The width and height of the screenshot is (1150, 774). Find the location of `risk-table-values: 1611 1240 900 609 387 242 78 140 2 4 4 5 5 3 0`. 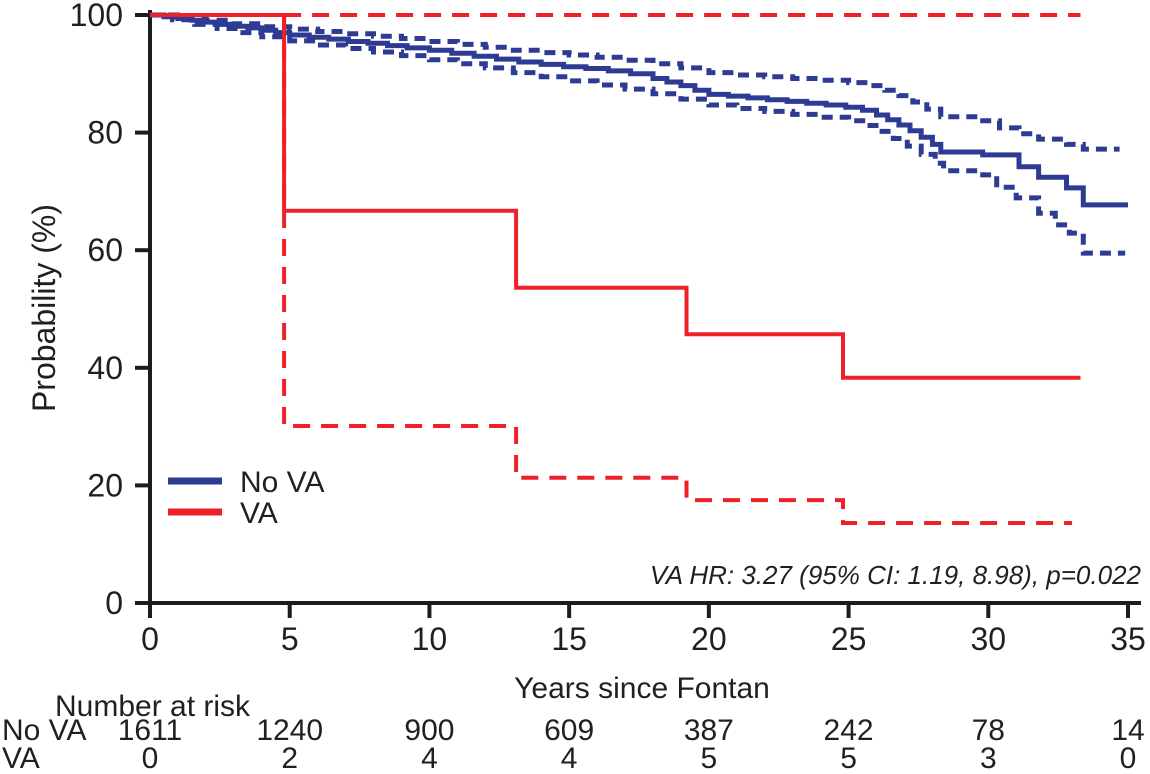

risk-table-values: 1611 1240 900 609 387 242 78 140 2 4 4 5 5 3 0 is located at coordinates (631, 744).